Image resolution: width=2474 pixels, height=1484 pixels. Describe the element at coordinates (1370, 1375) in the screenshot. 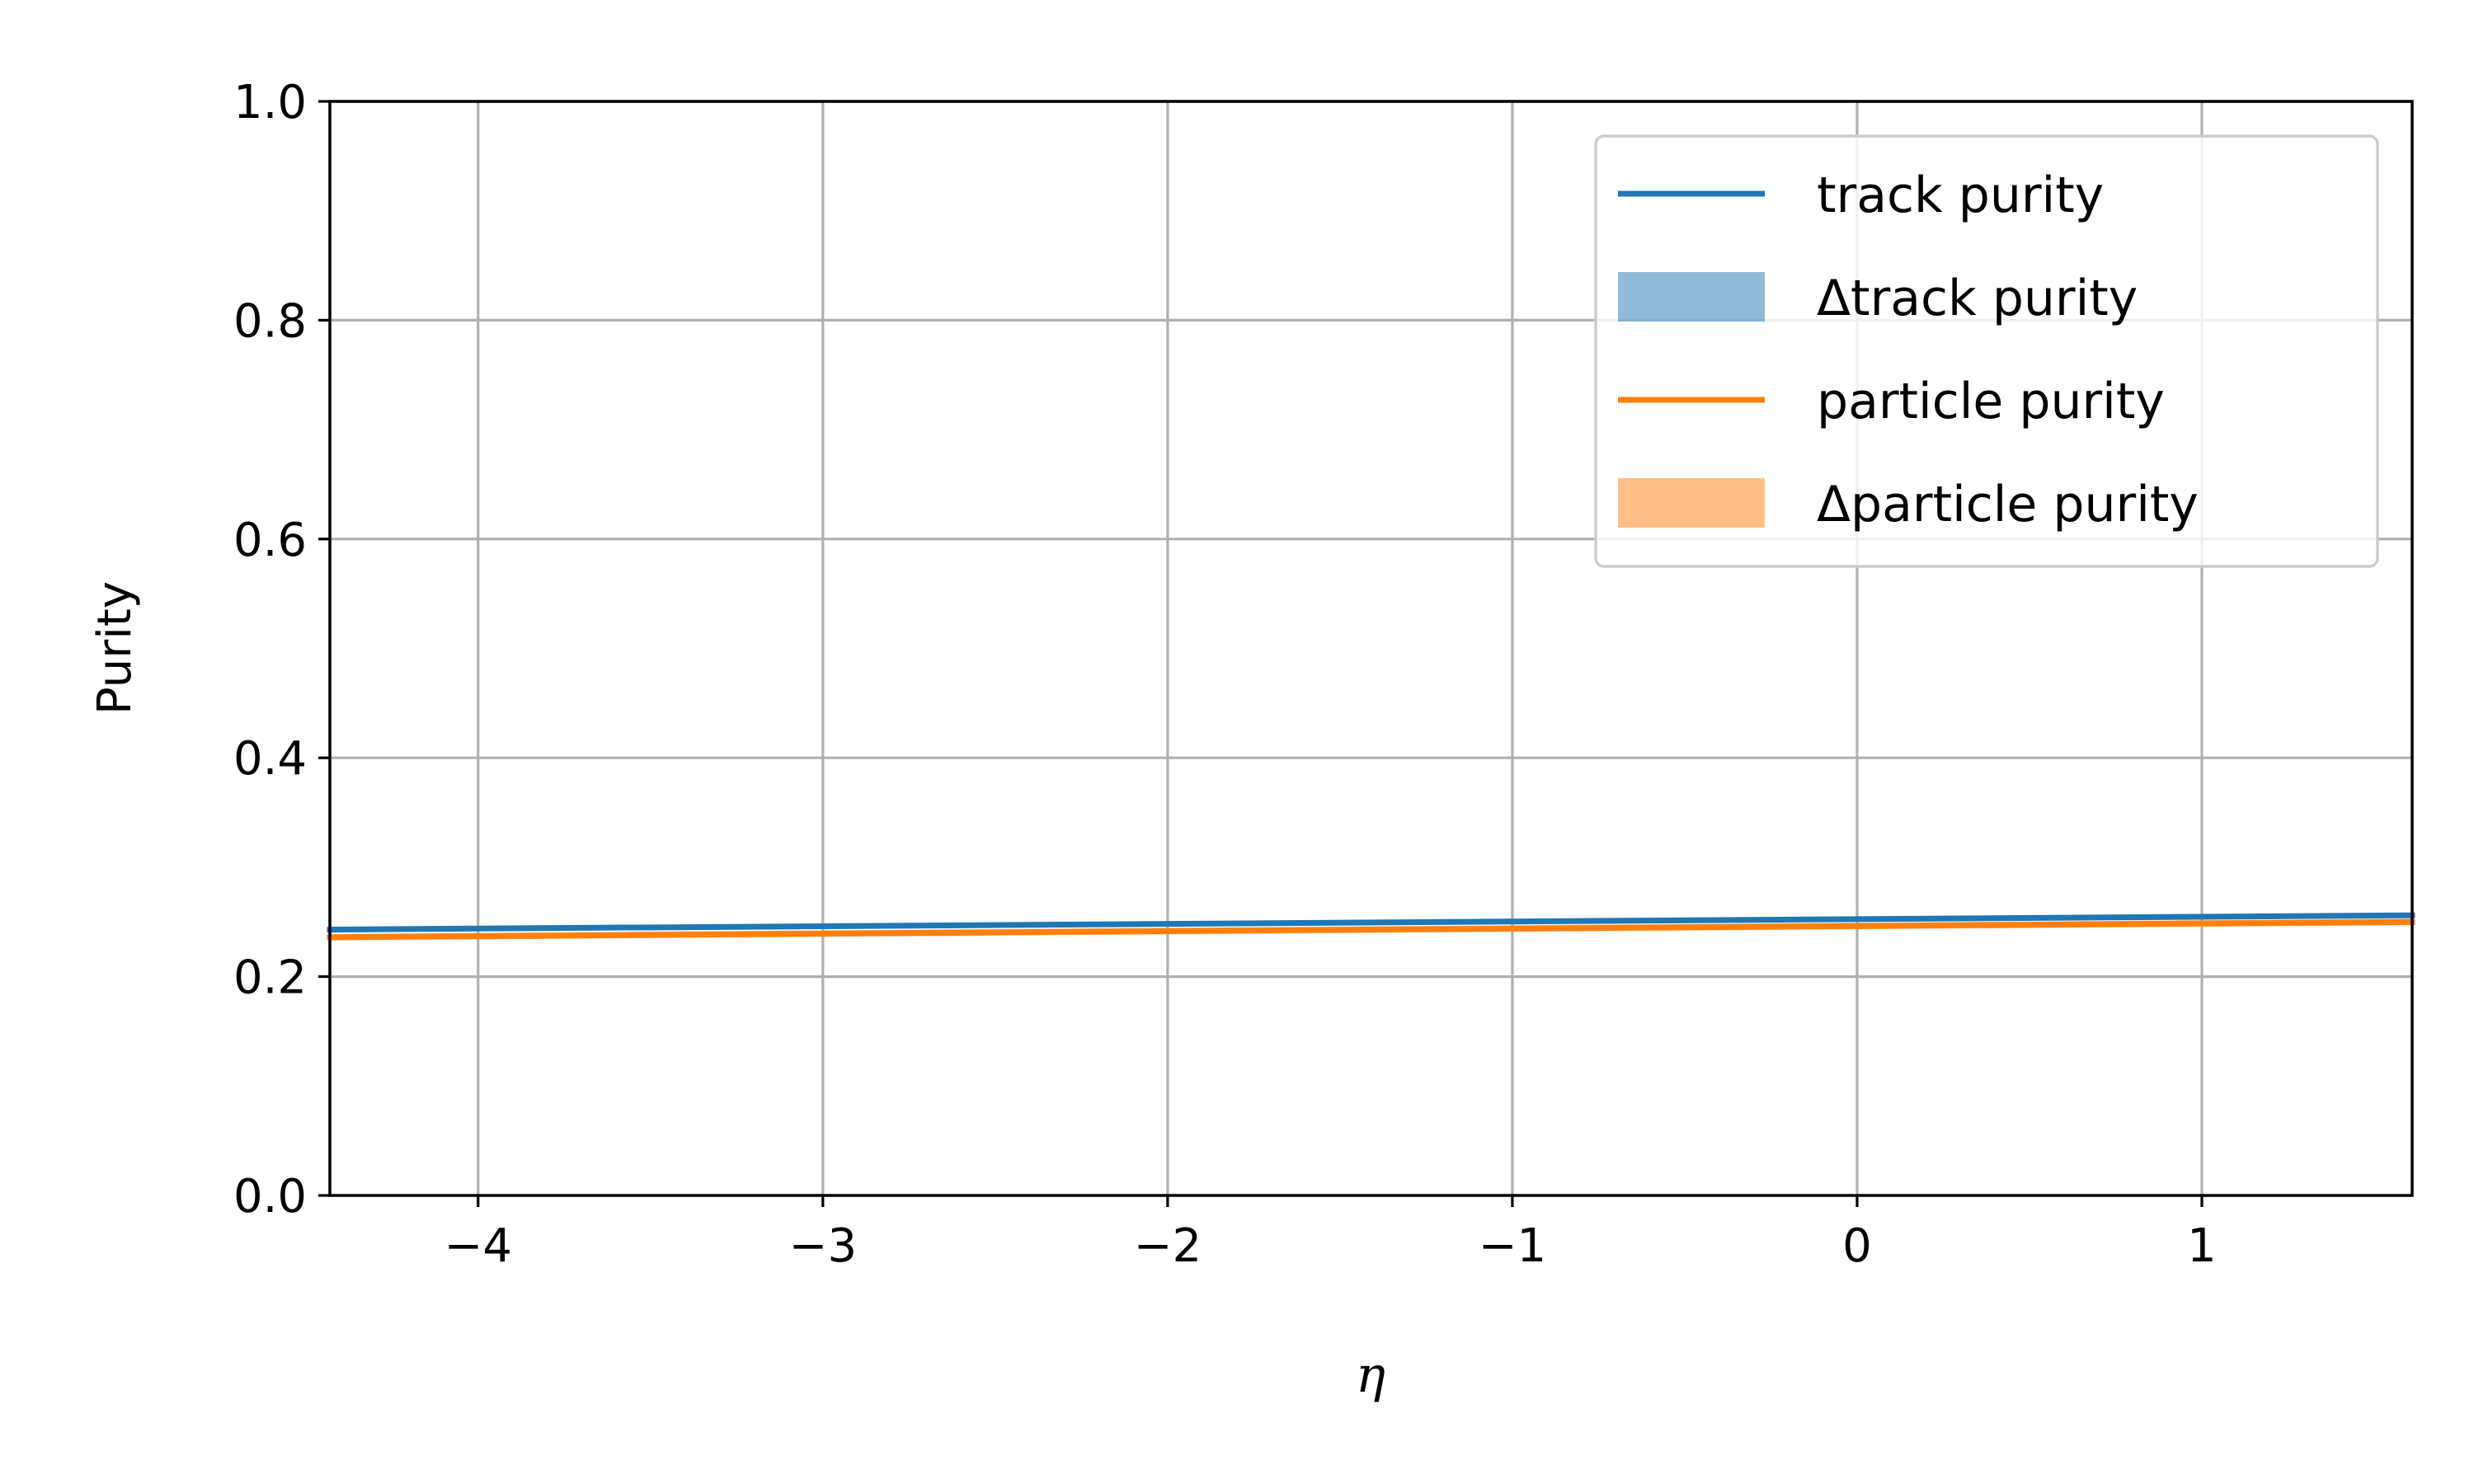

I see `x-axis-label: η` at that location.